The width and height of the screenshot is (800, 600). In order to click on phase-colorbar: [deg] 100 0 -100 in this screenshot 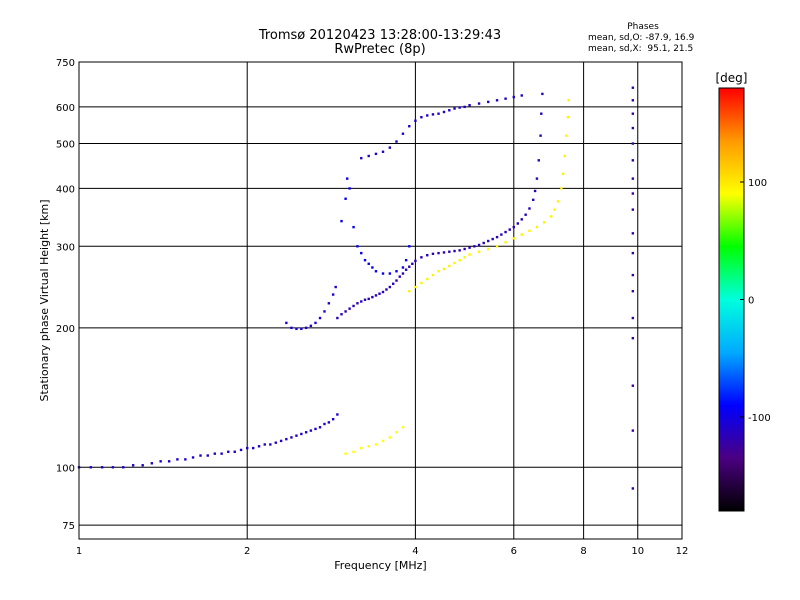, I will do `click(743, 291)`.